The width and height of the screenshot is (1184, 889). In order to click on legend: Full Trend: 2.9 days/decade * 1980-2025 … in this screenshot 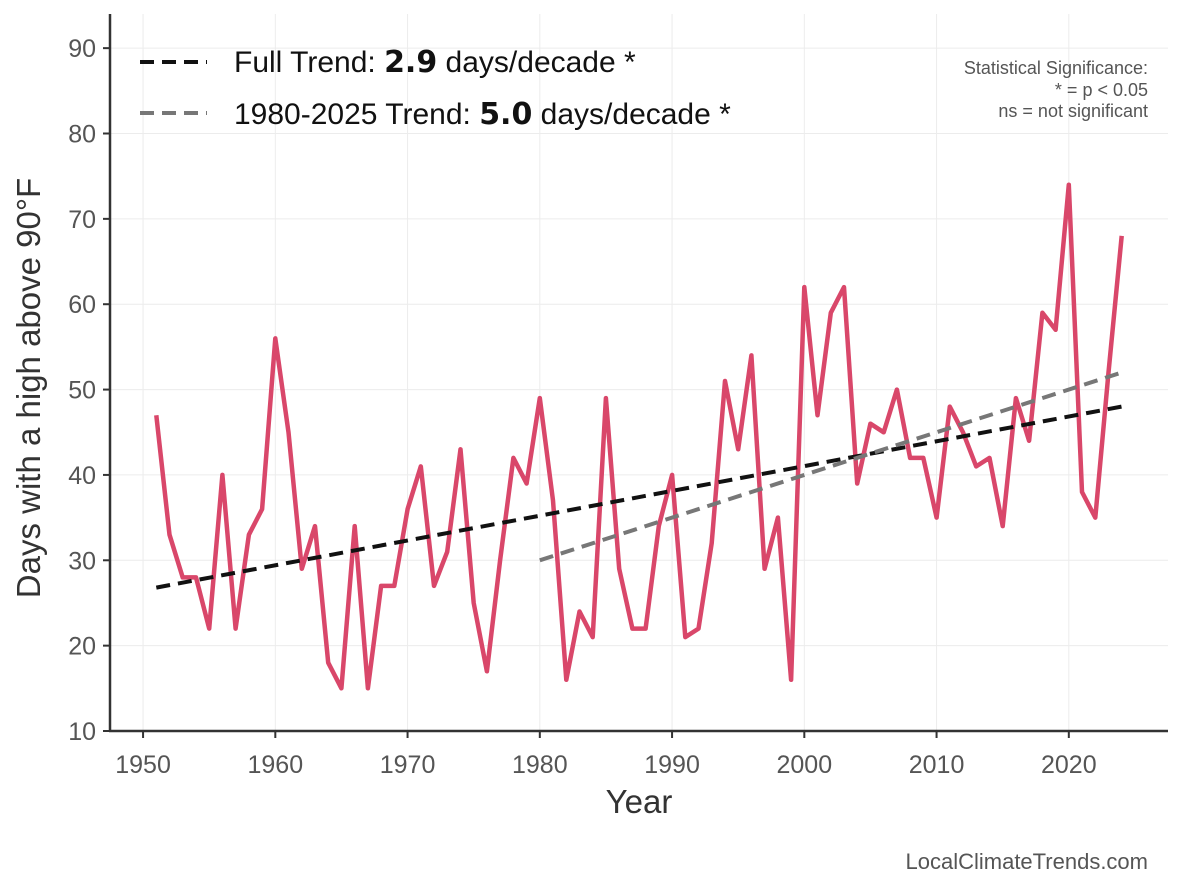, I will do `click(435, 88)`.